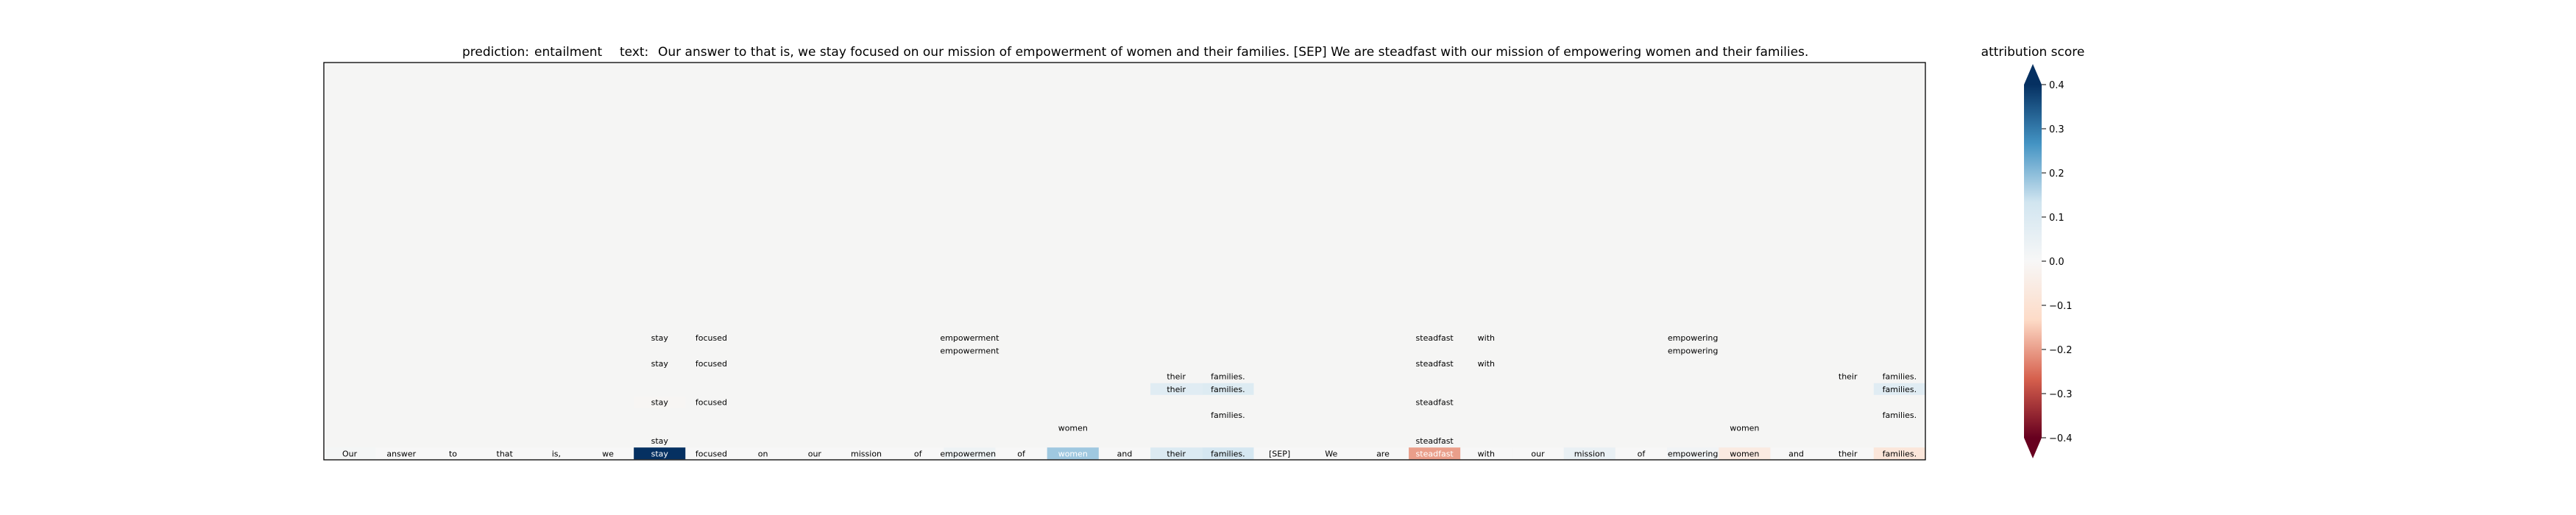  Describe the element at coordinates (2057, 262) in the screenshot. I see `colorbar-ticks: 0.4 0.3 0.2 0.1 0.0 −0.1 −0.2 −0.3 −0.4` at that location.